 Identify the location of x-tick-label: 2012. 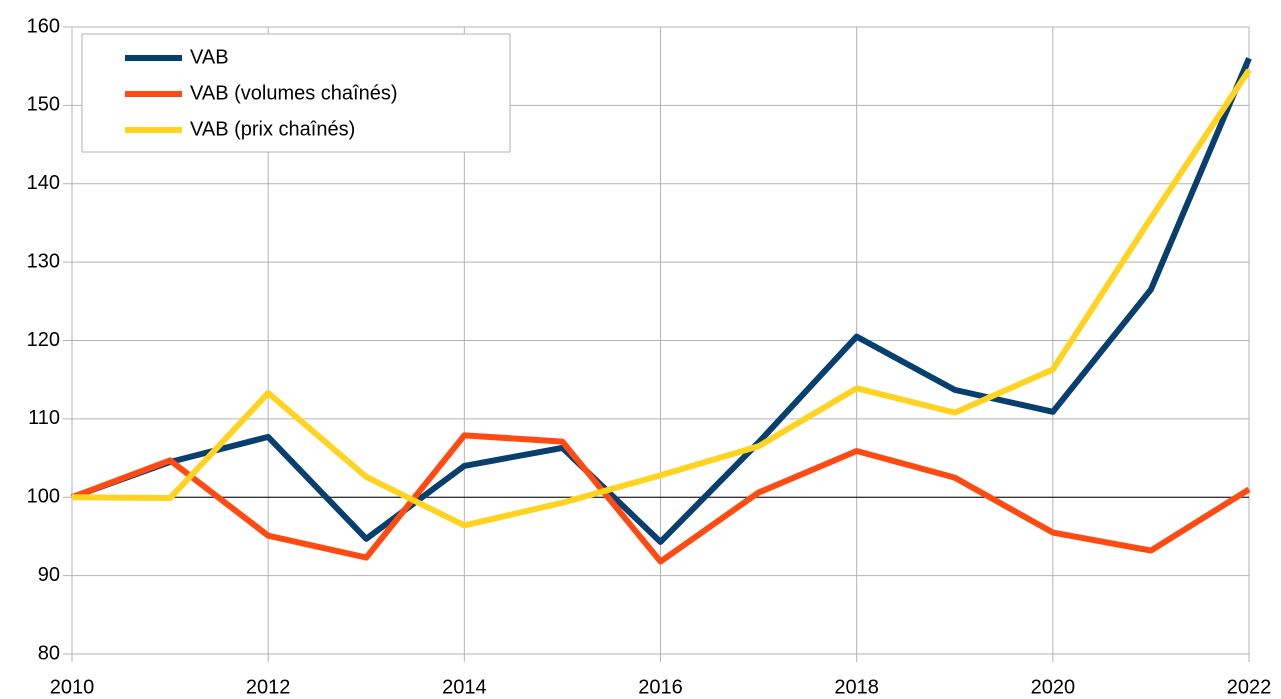
(268, 687).